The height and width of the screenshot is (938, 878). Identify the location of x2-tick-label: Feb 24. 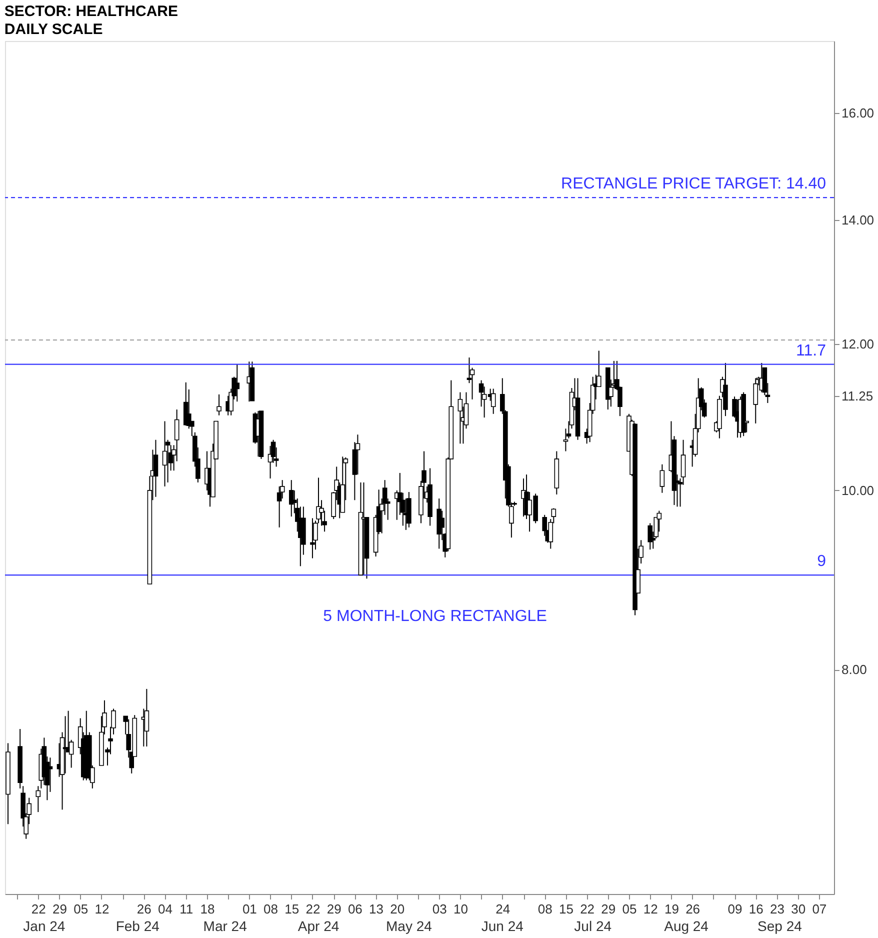
(138, 926).